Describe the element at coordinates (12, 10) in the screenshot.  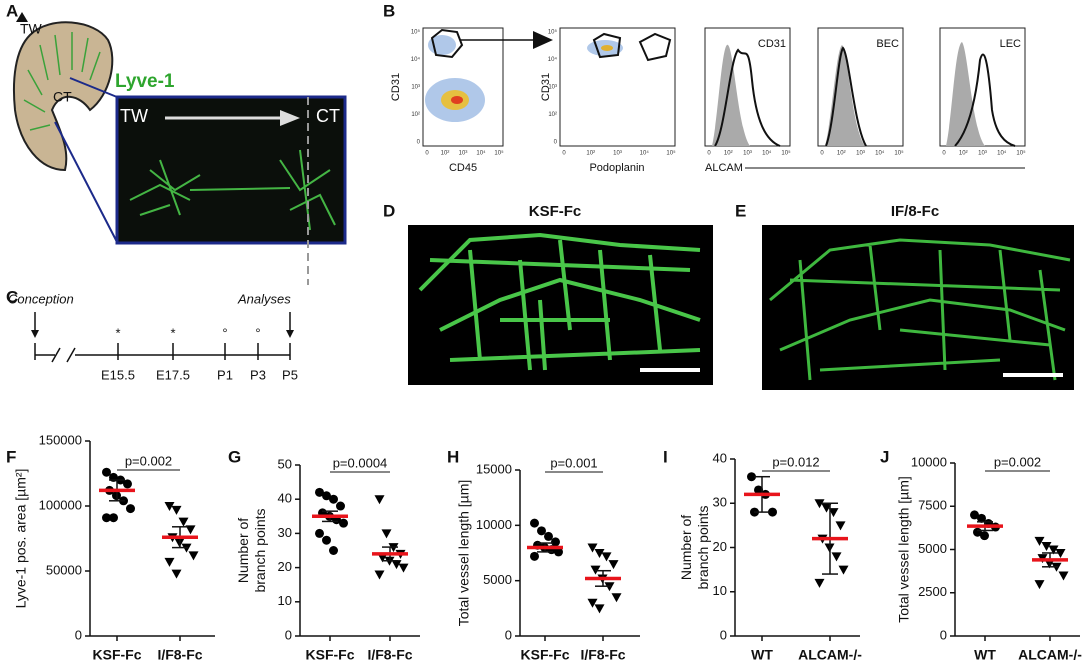
I see `panel-label: A` at that location.